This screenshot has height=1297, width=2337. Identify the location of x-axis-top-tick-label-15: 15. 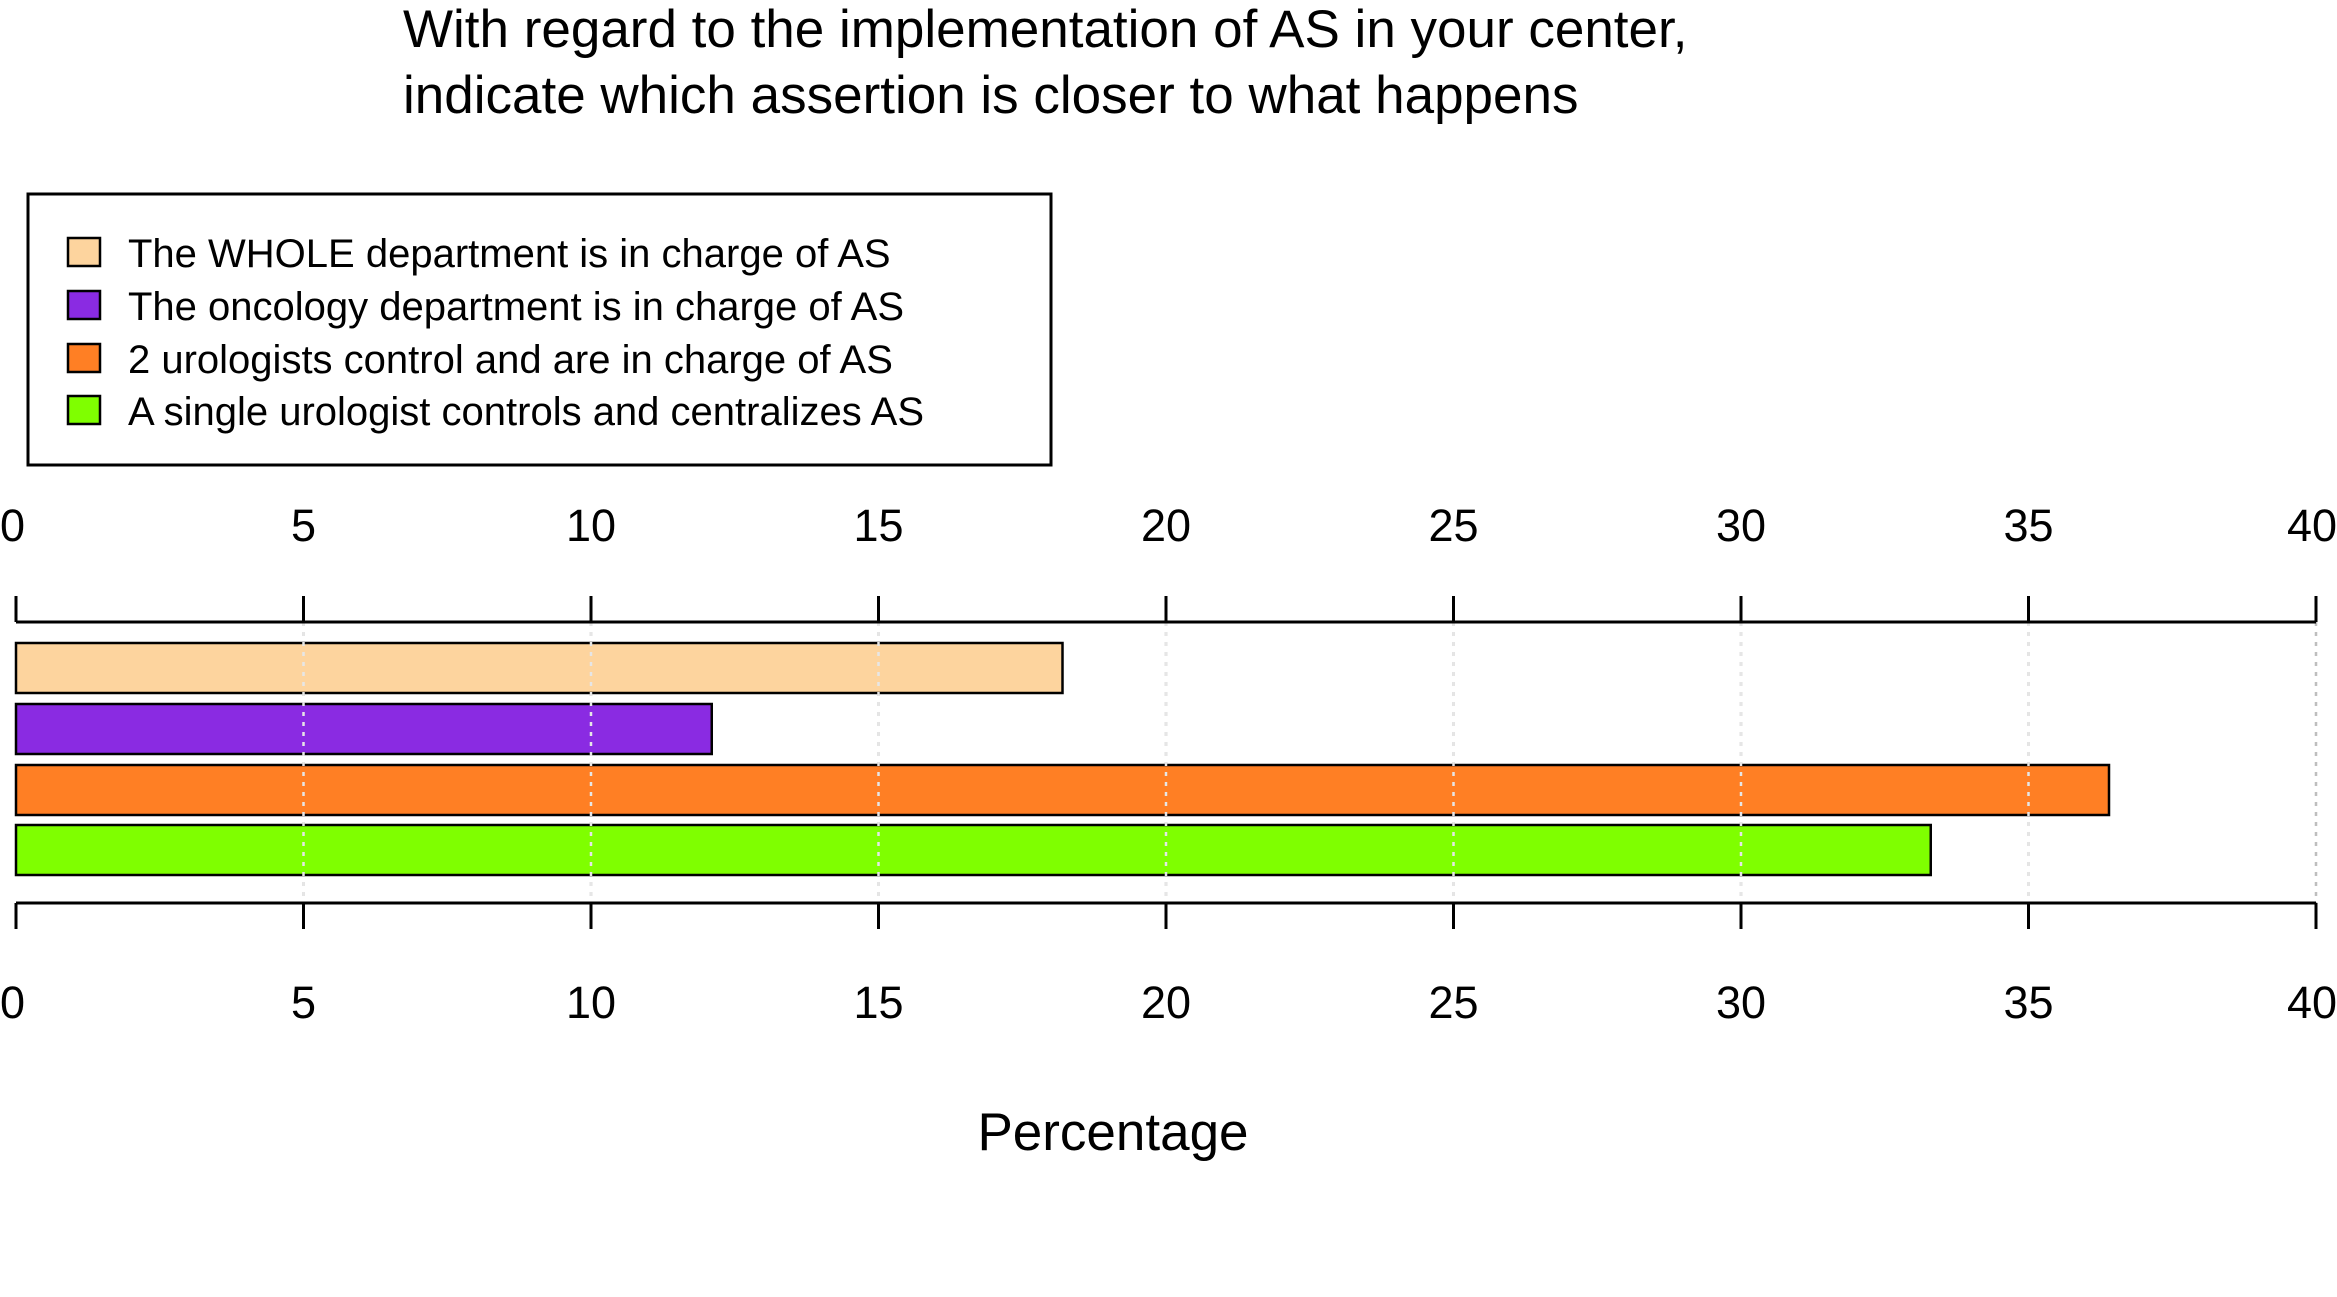
(878, 525).